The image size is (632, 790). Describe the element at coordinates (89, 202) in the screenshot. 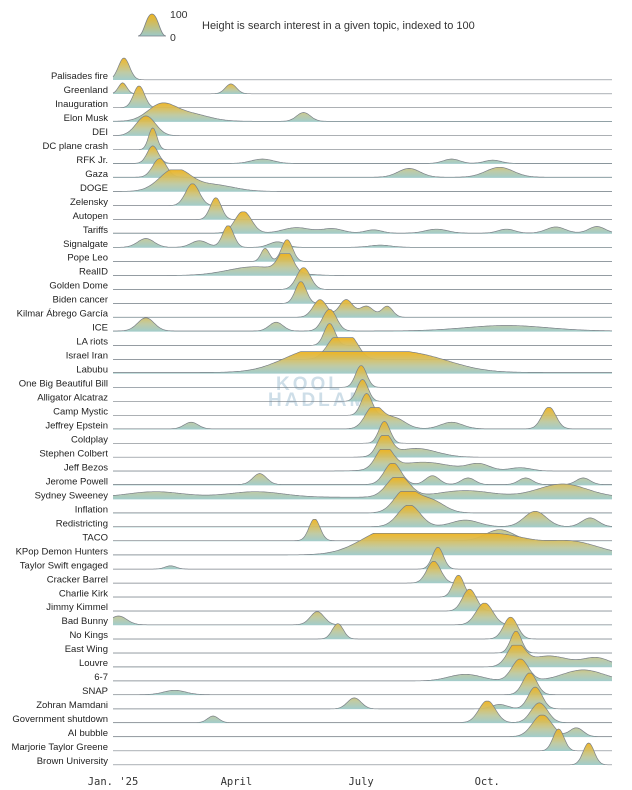

I see `topic-label: Zelensky` at that location.